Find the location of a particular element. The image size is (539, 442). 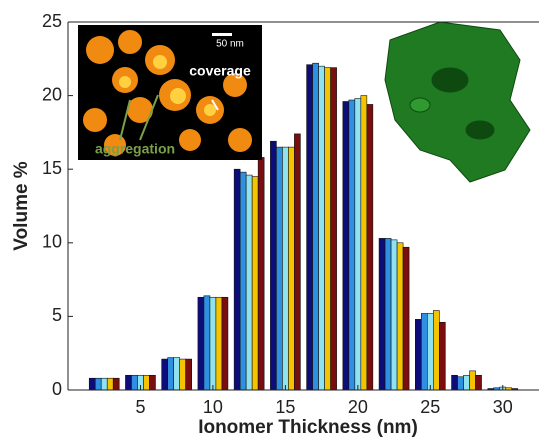

y-tick-label: 0 is located at coordinates (57, 389).